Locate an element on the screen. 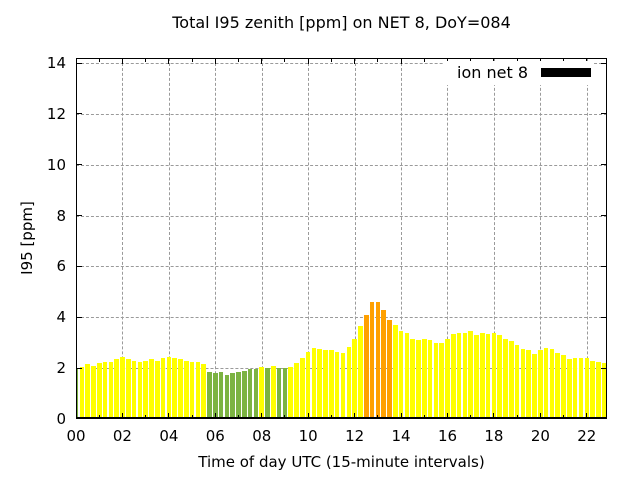  x-tick-label: 14 is located at coordinates (401, 436).